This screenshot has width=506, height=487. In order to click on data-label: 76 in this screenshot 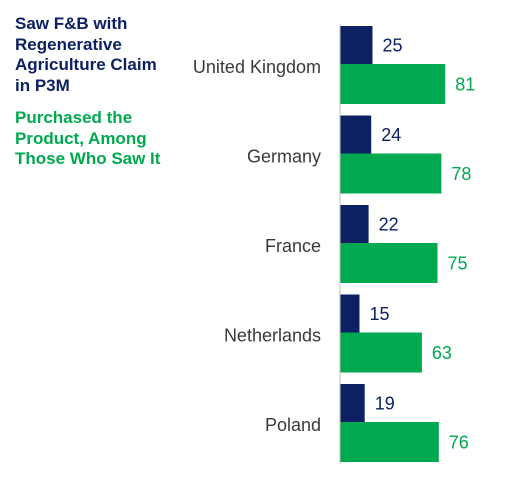, I will do `click(459, 443)`.